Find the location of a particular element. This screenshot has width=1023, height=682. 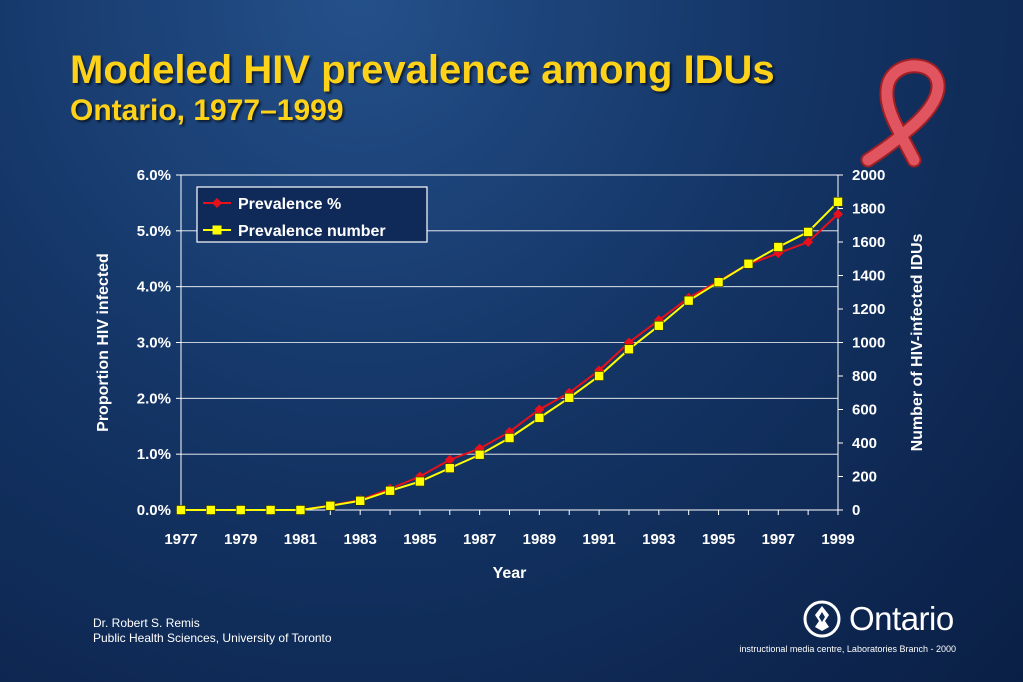

y2-tick-label: 400 is located at coordinates (864, 443).